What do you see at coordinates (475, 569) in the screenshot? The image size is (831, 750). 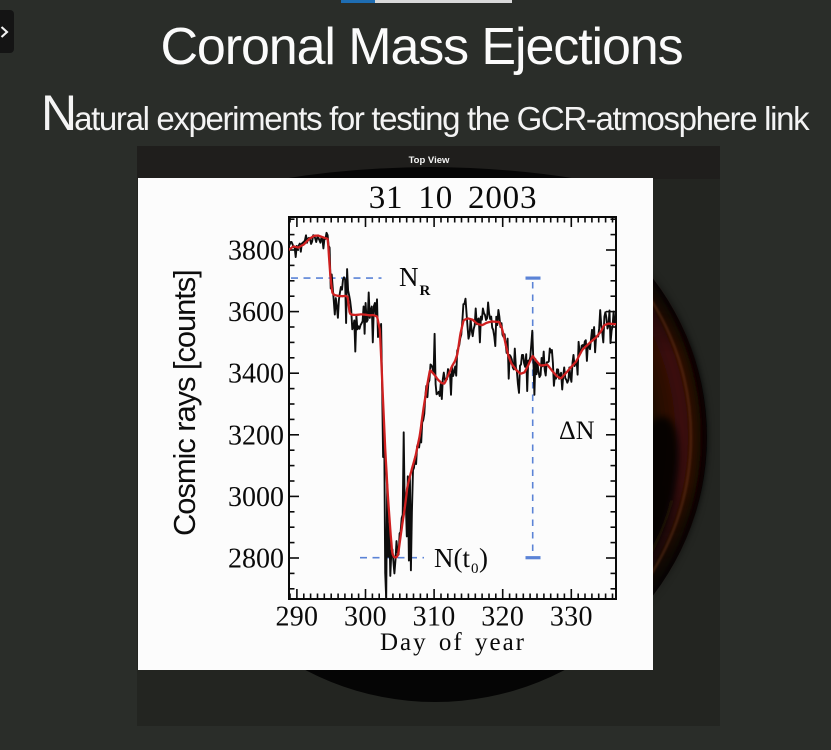 I see `svg-text: 0` at bounding box center [475, 569].